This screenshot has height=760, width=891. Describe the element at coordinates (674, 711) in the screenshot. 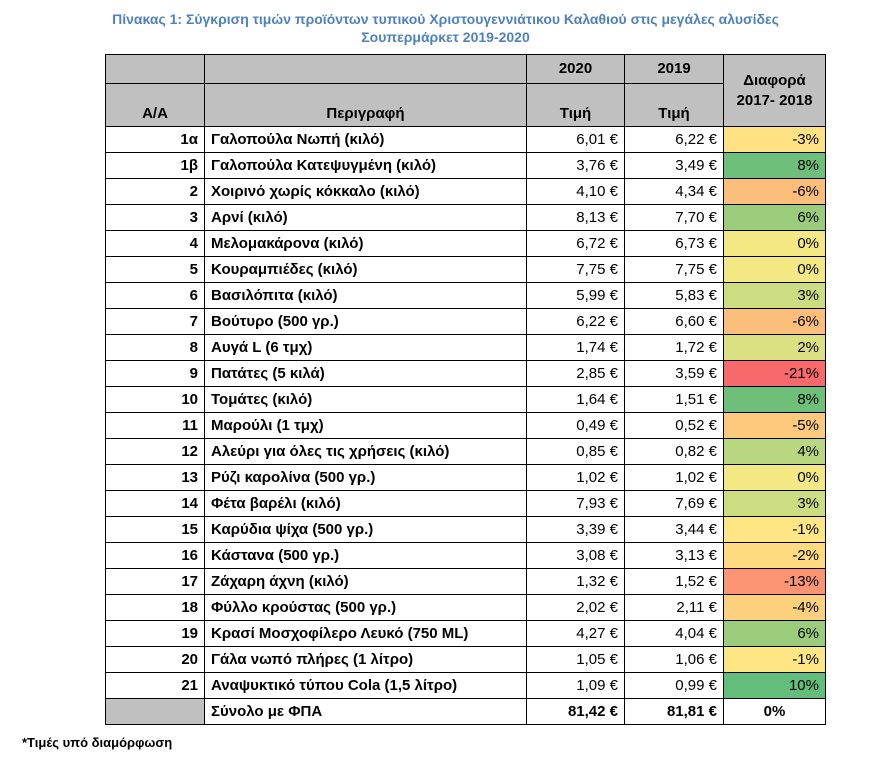

I see `total-price-2019: 81,81 €` at that location.